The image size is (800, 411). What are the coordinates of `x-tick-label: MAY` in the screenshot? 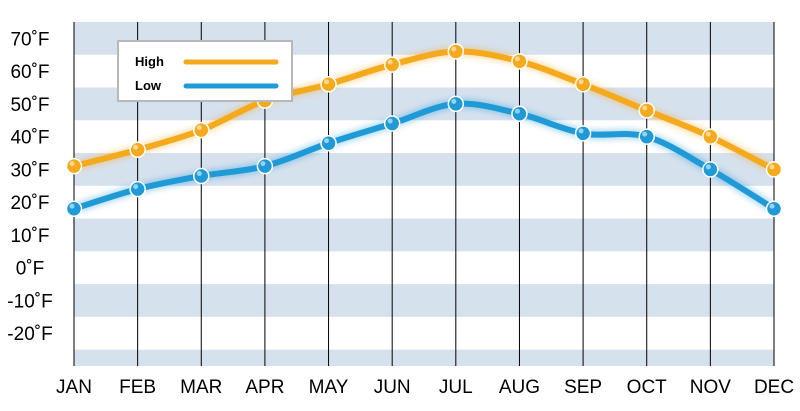 It's located at (329, 387).